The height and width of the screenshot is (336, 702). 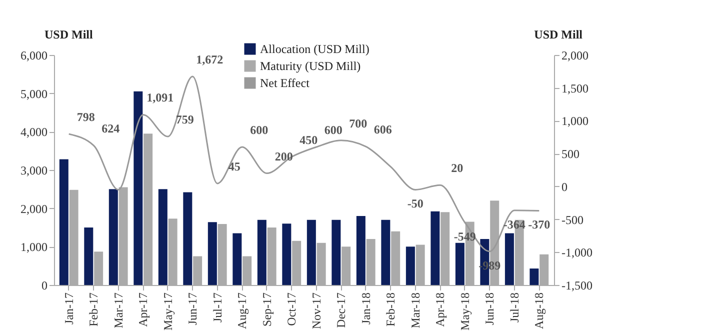 I want to click on y2-tick-label: 1,000, so click(x=575, y=121).